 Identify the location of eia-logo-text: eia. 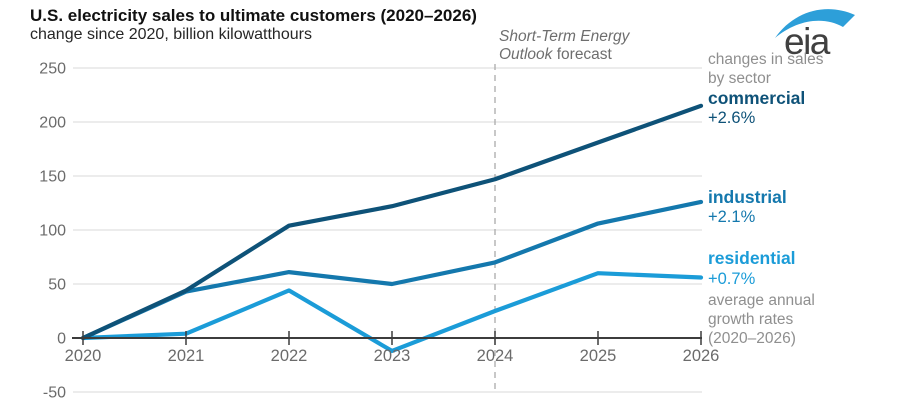
(807, 40).